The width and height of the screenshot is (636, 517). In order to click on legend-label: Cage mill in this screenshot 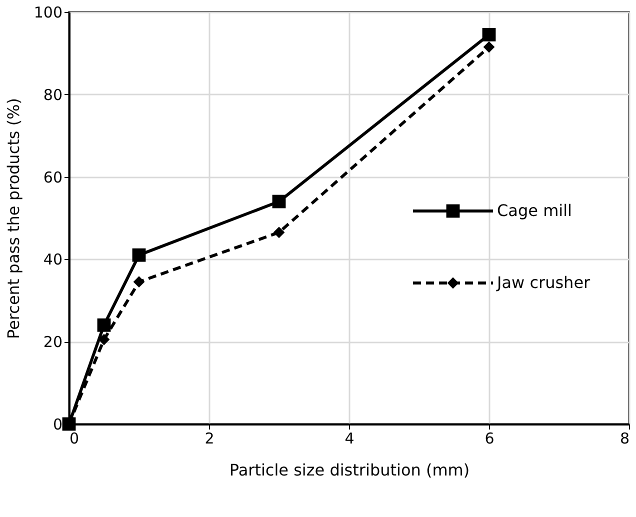, I will do `click(534, 210)`.